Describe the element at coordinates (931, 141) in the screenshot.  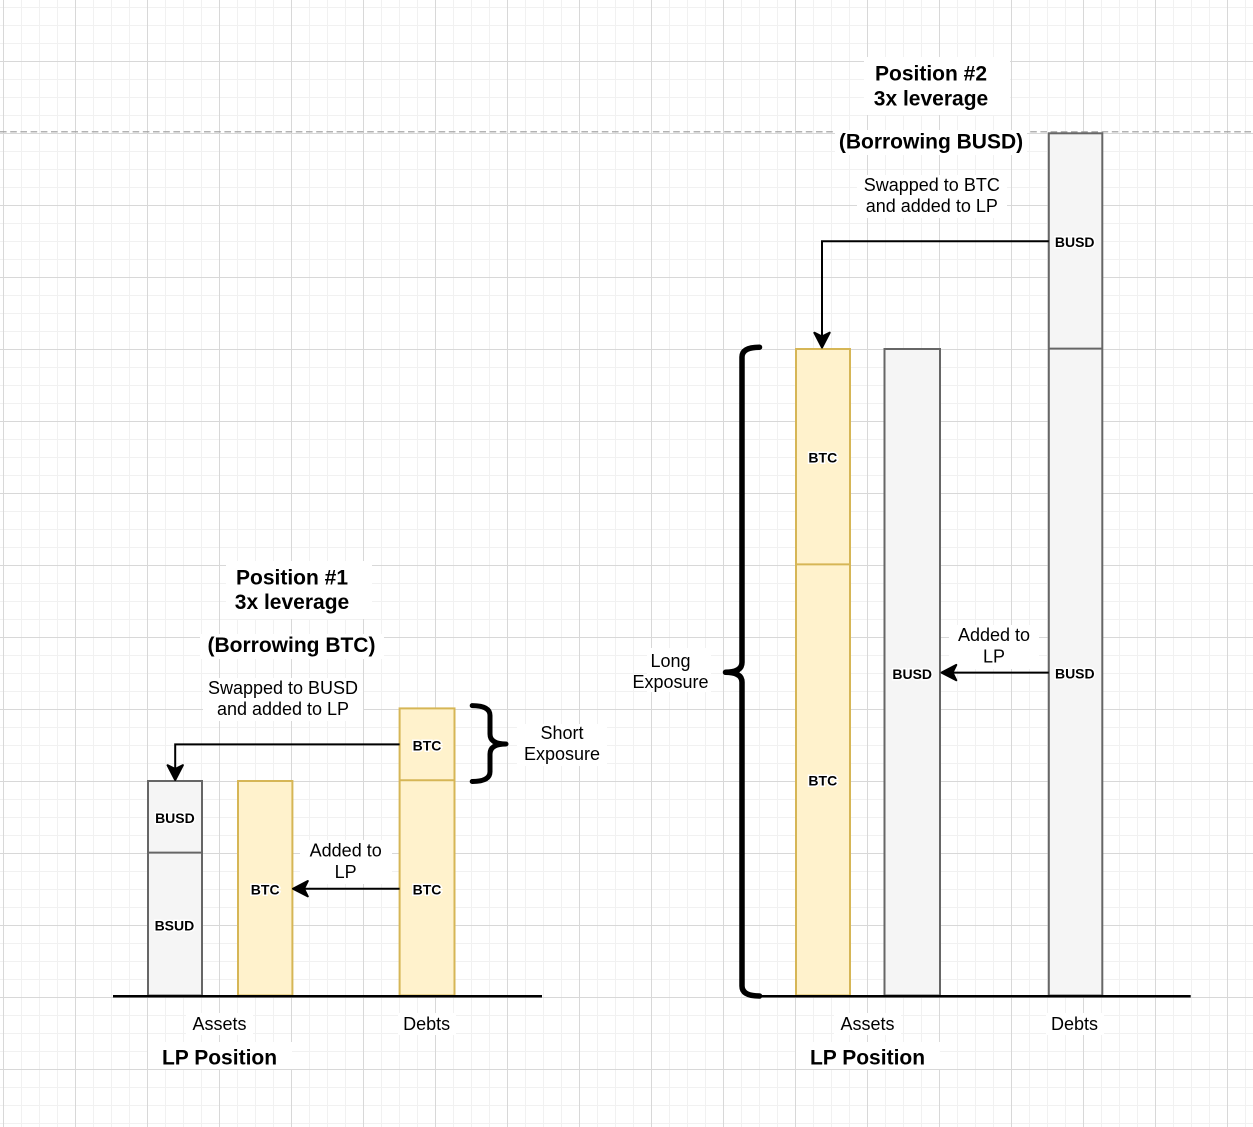
I see `svg-text: (Borrowing BUSD)` at that location.